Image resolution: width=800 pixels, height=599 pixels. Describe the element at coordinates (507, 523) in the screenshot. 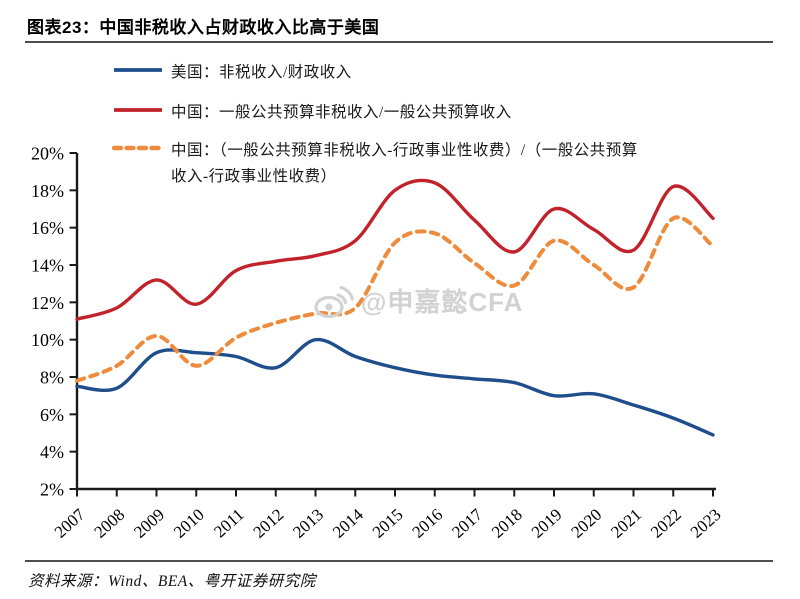

I see `x-tick-label: 2018` at that location.